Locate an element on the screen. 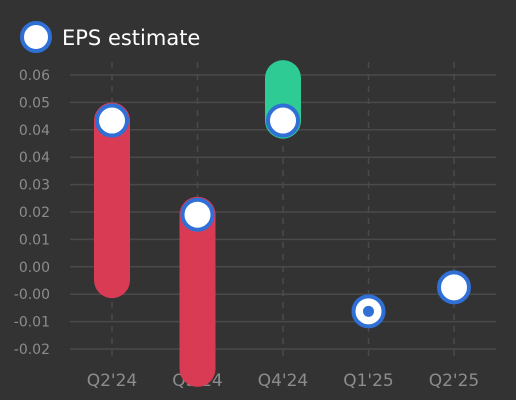 The image size is (516, 400). x-tick-label: Q4'24 is located at coordinates (283, 381).